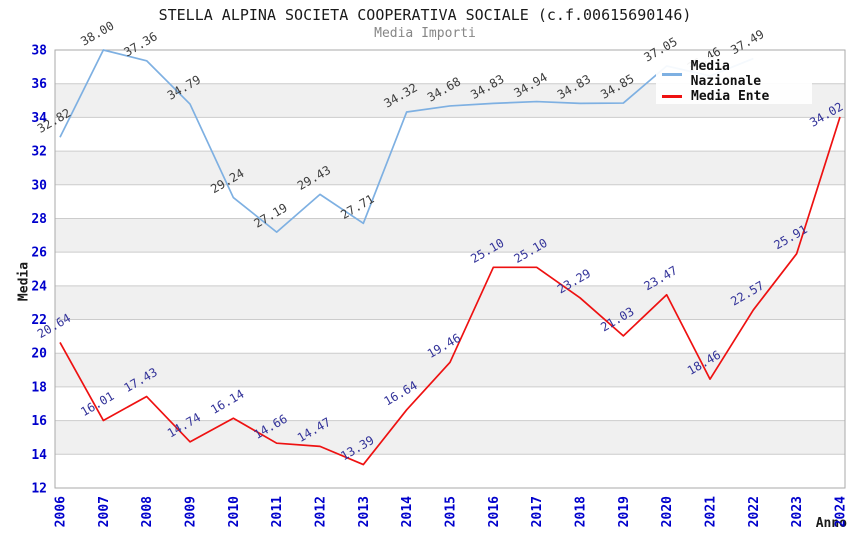 The height and width of the screenshot is (550, 850). Describe the element at coordinates (747, 42) in the screenshot. I see `data-label: 37.49` at that location.